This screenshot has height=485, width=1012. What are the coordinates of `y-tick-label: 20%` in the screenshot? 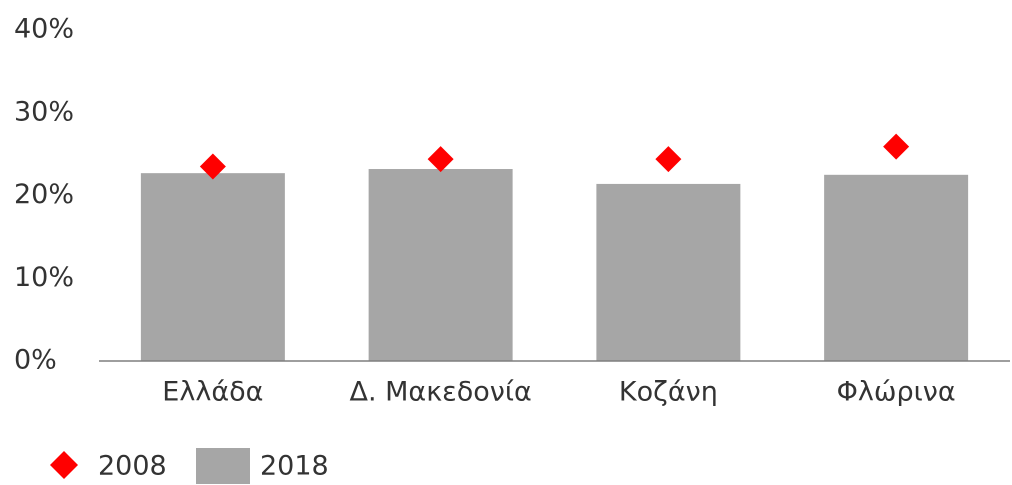 It's located at (44, 194).